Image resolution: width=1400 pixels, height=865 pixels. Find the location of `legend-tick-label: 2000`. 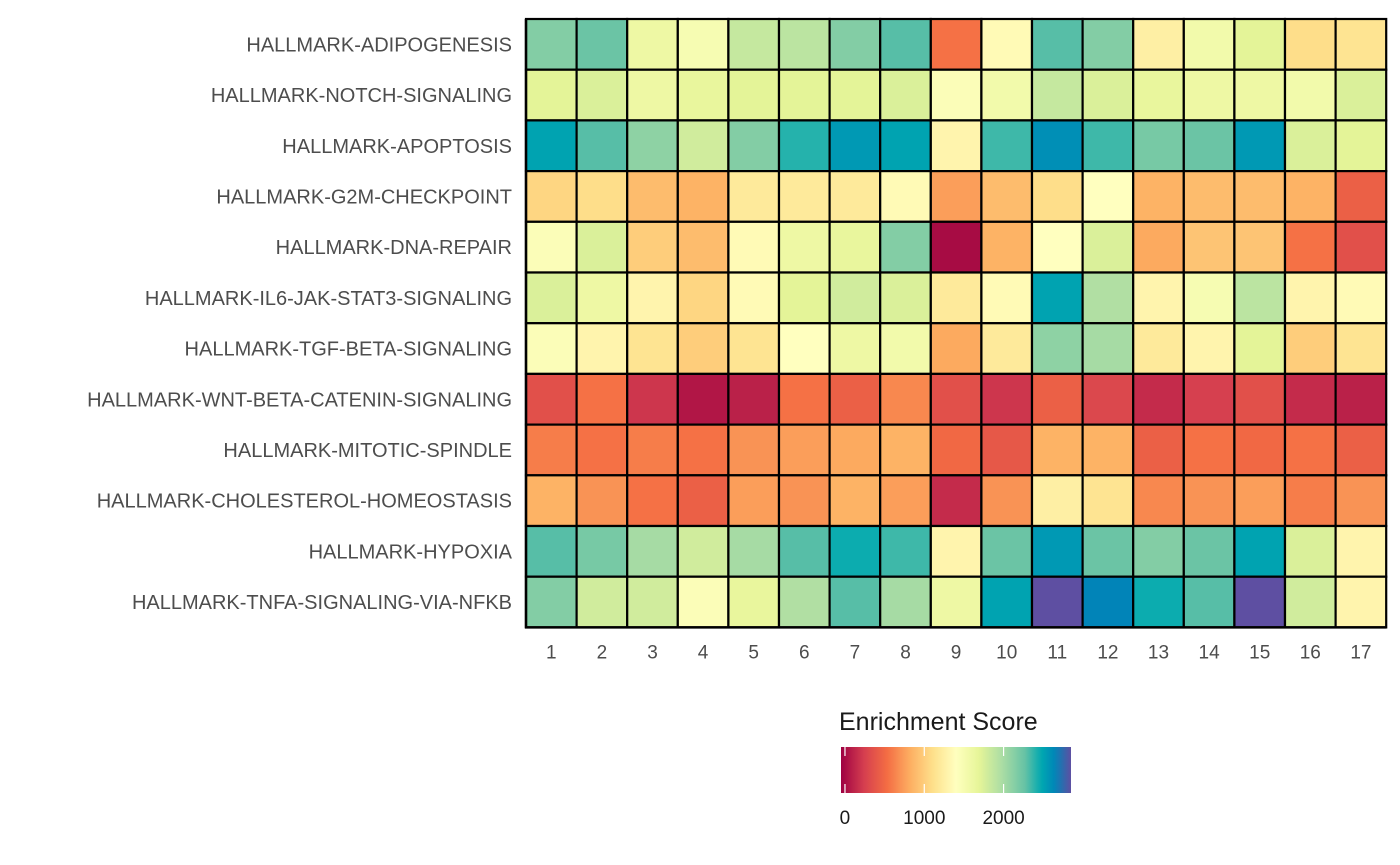

legend-tick-label: 2000 is located at coordinates (1003, 818).